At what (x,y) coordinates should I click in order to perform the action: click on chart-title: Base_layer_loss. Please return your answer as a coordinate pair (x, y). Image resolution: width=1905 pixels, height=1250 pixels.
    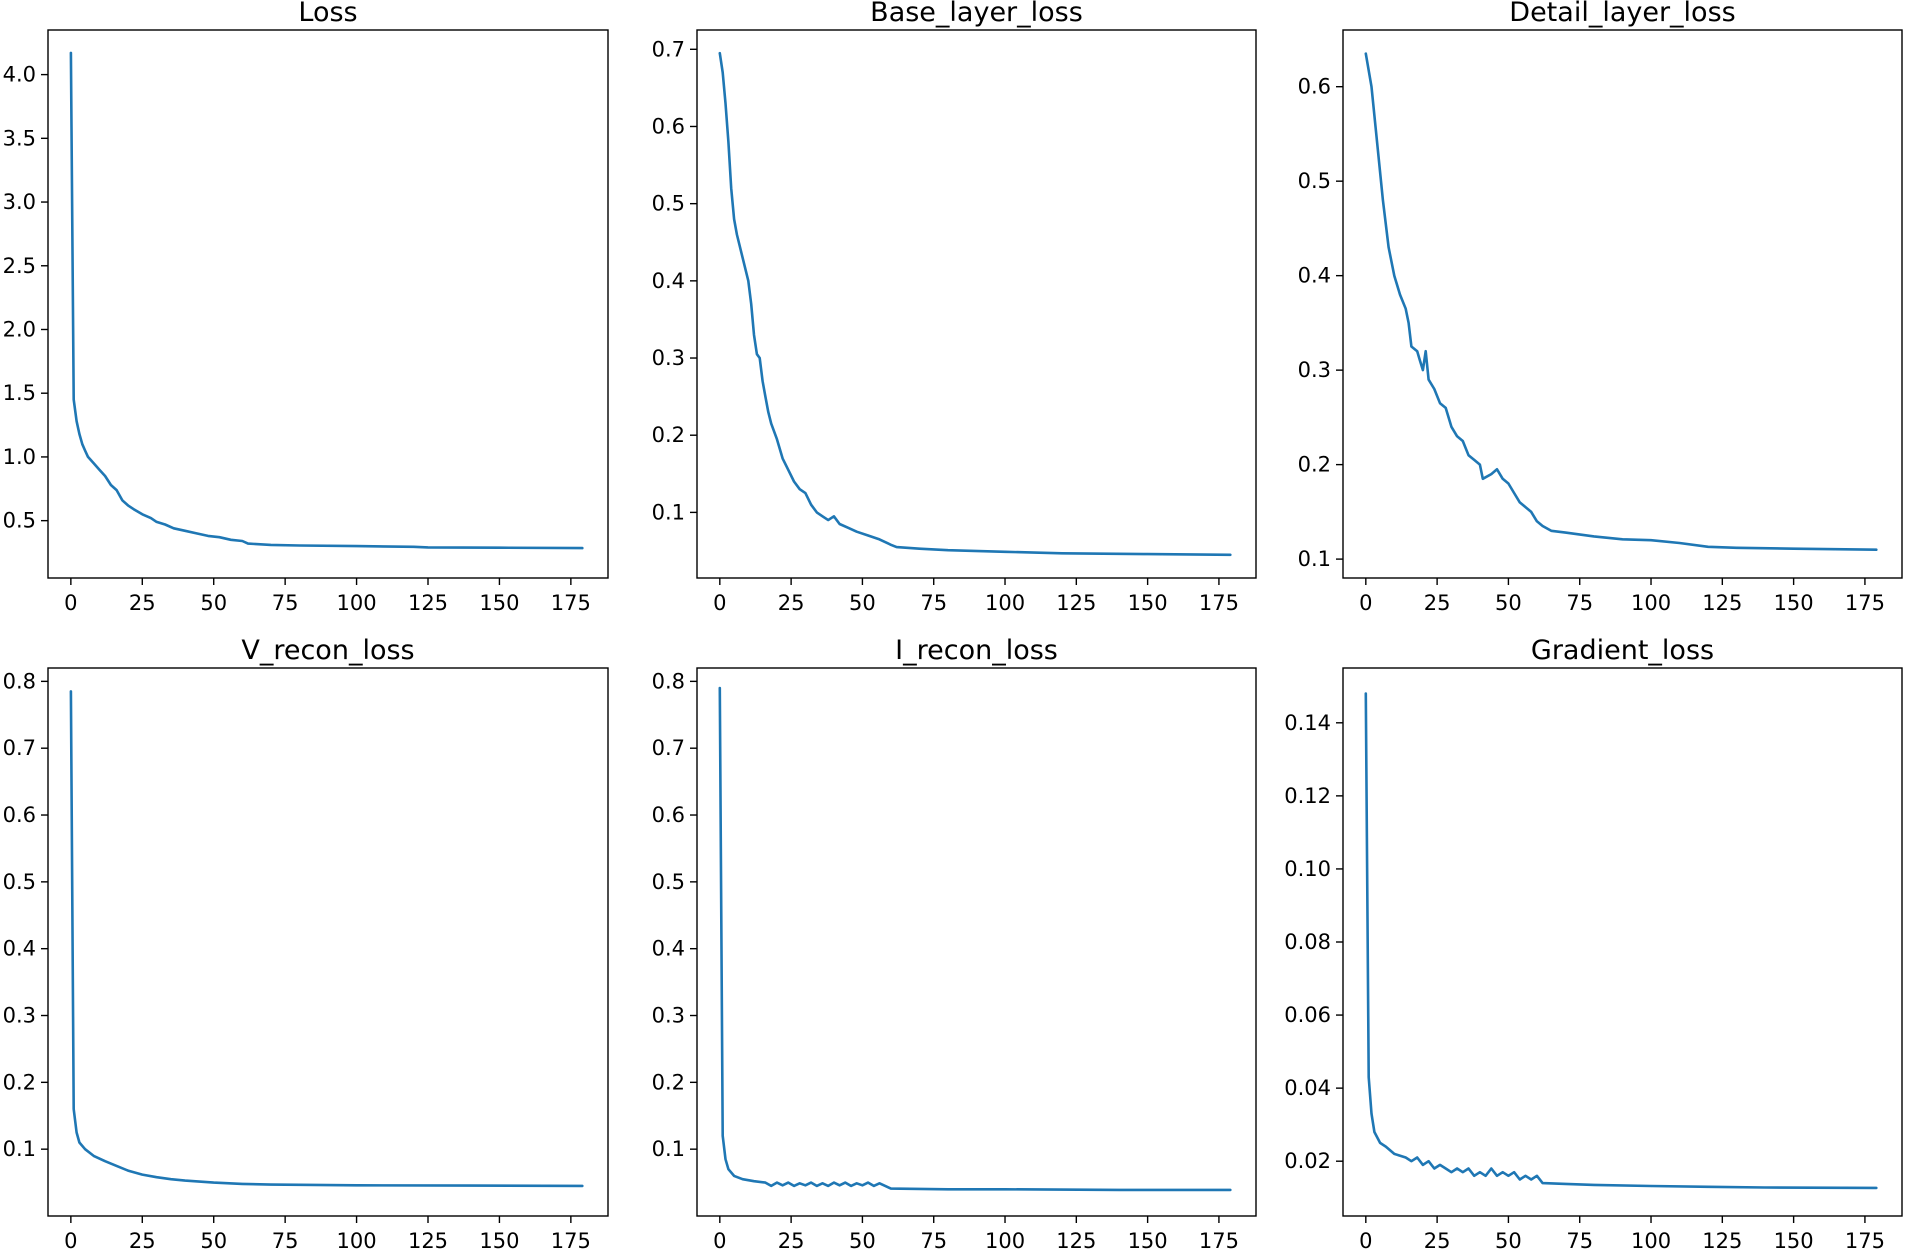
    Looking at the image, I should click on (976, 14).